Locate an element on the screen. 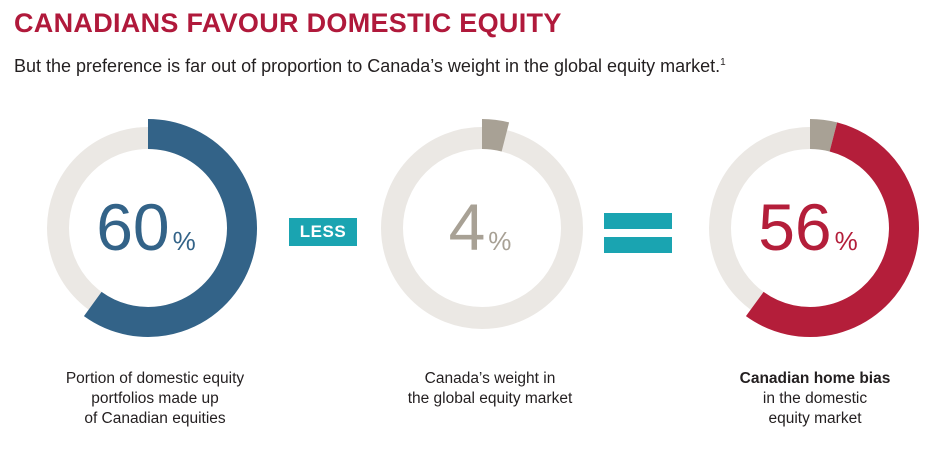  footnote-marker: 1 is located at coordinates (723, 62).